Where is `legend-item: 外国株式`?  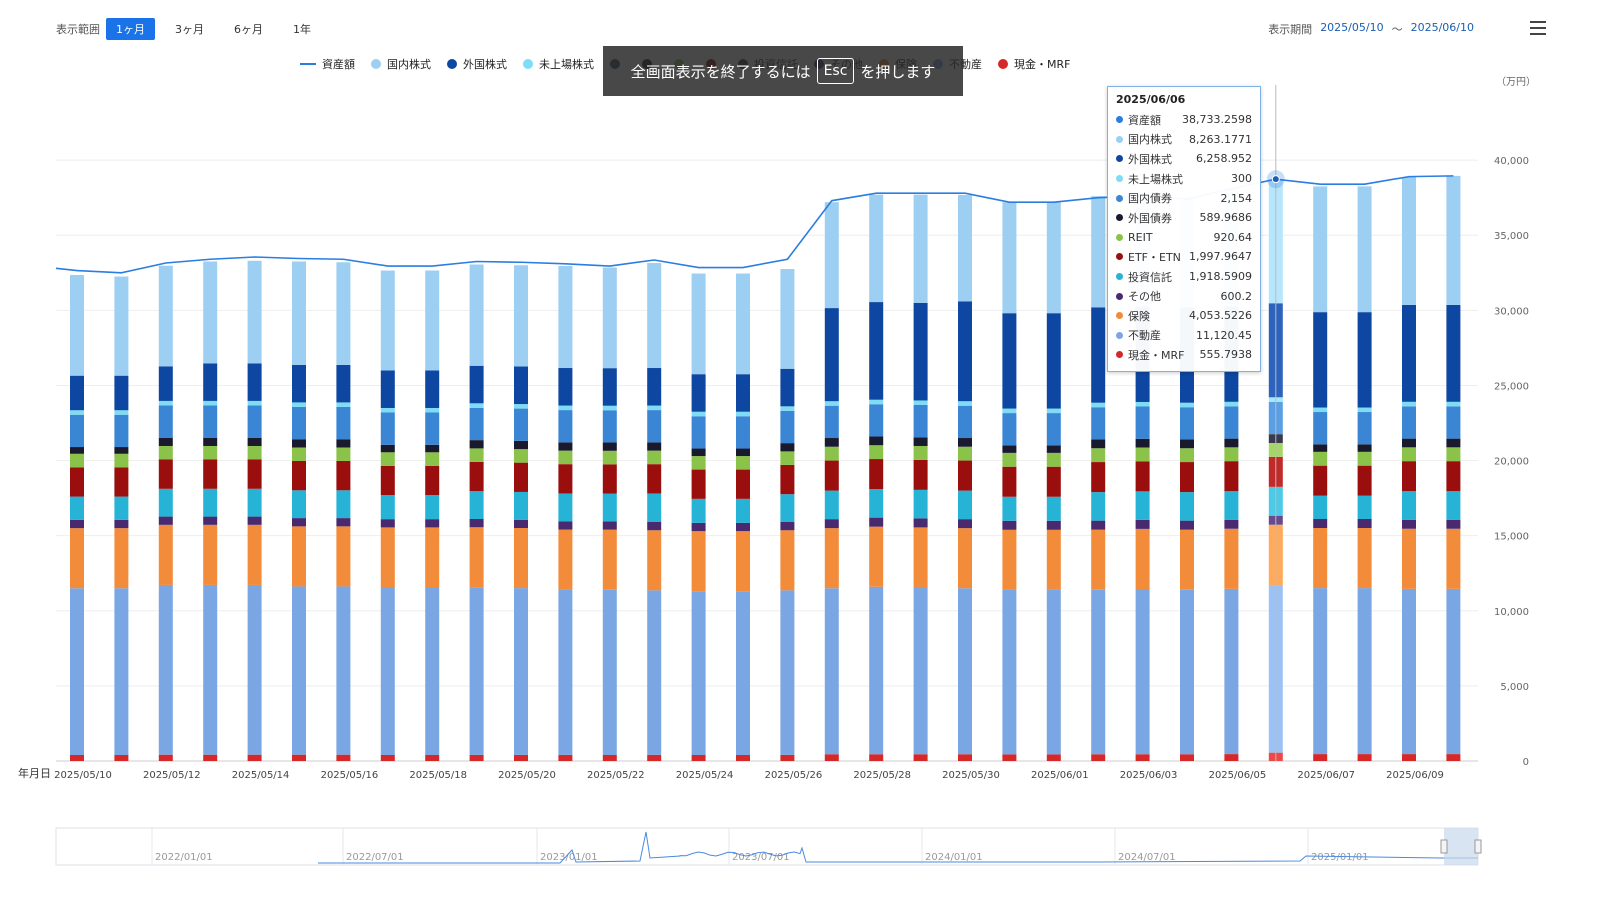 legend-item: 外国株式 is located at coordinates (477, 64).